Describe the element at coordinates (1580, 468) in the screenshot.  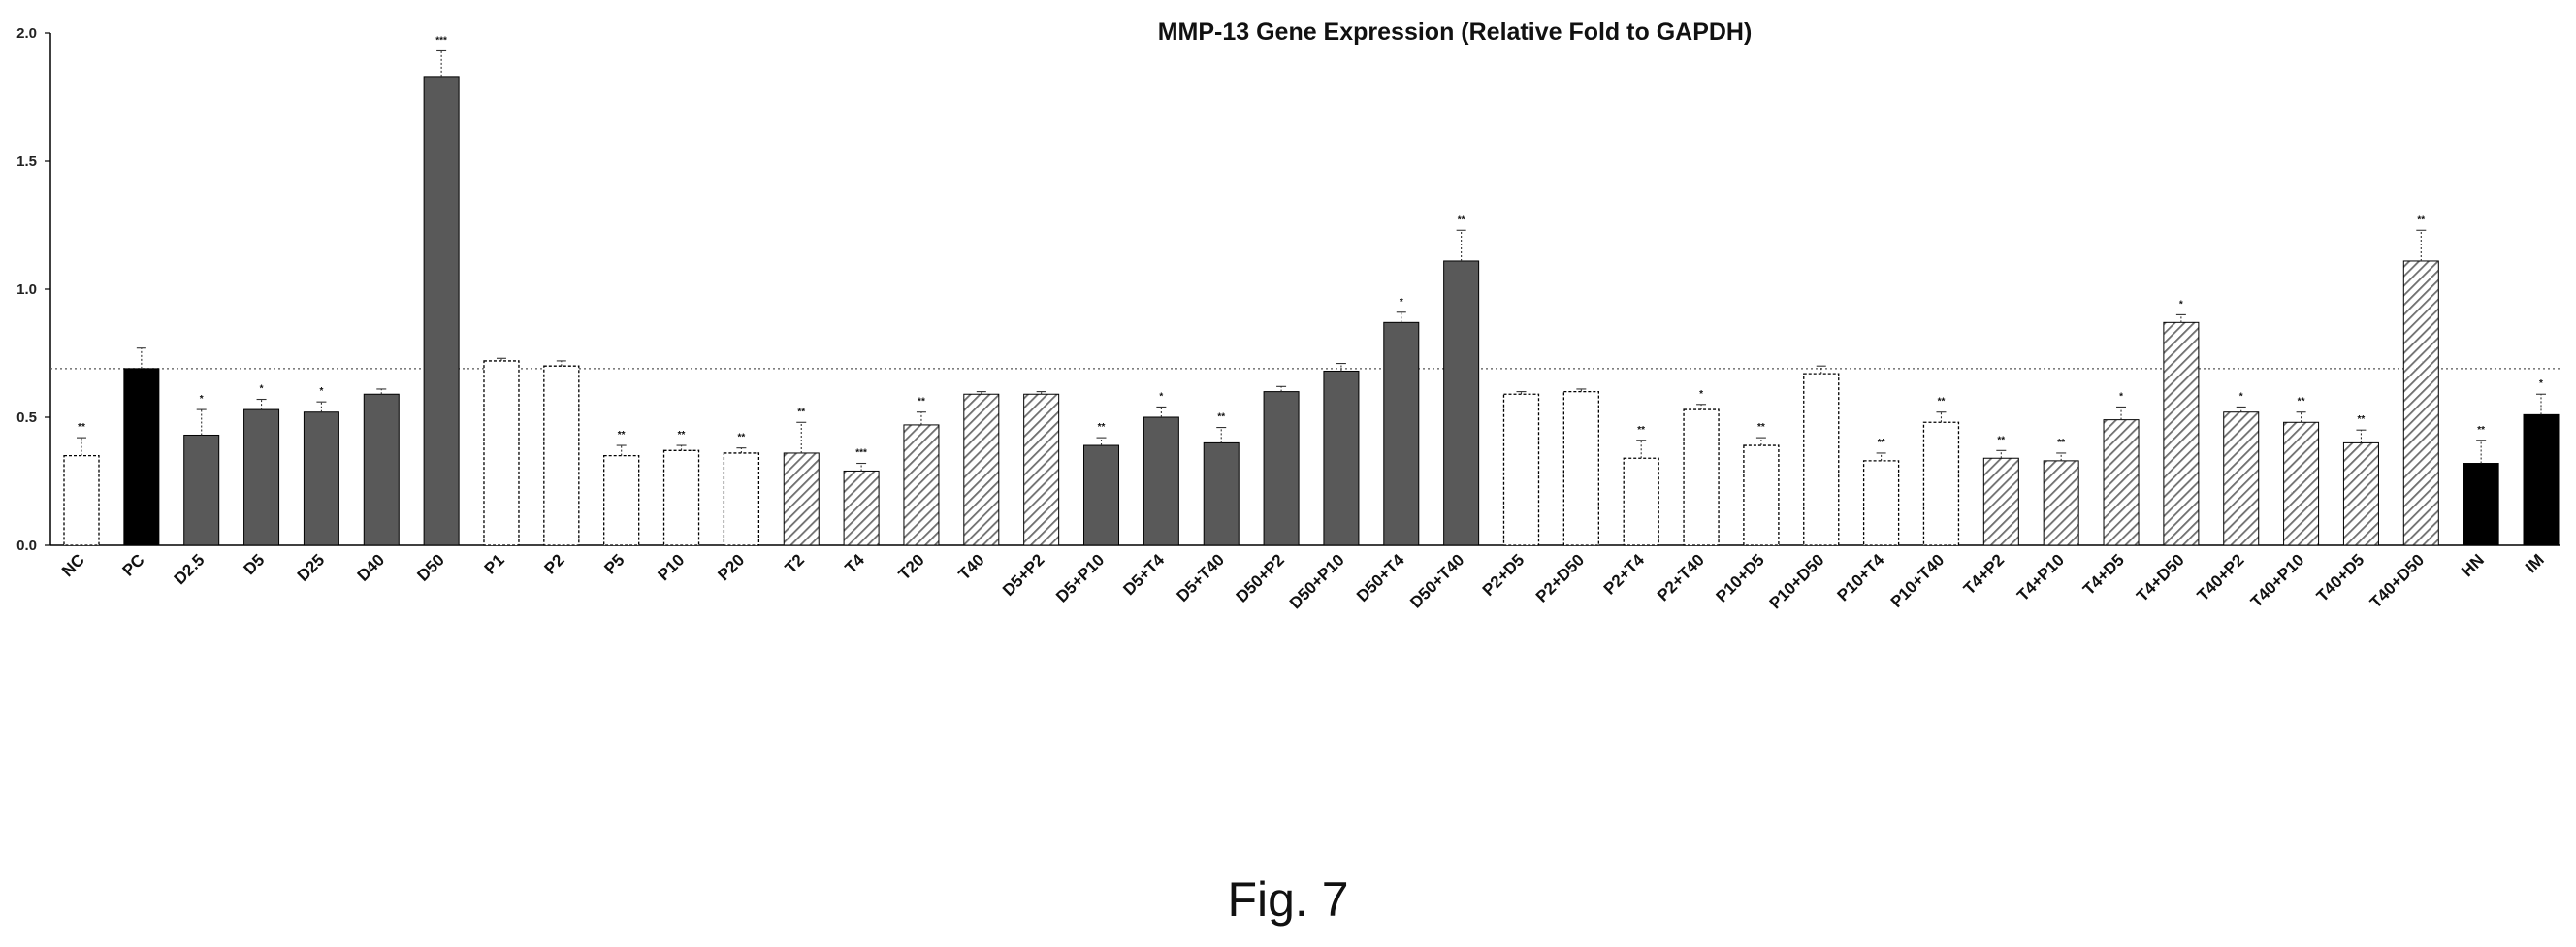
I see `bar-p2-d50` at that location.